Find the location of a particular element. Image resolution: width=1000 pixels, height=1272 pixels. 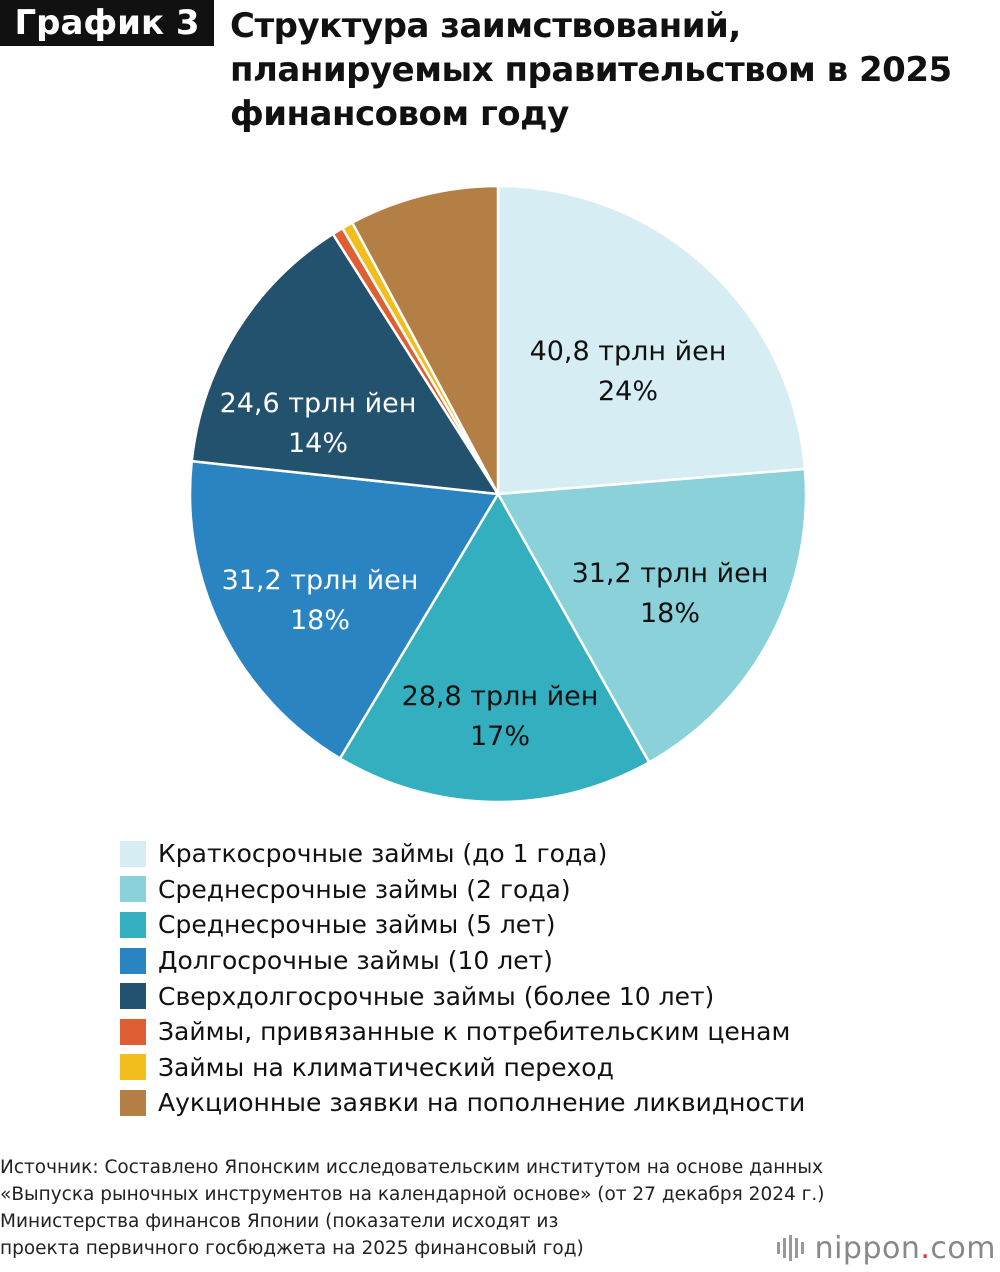

legend-label: Займы на климатический переход is located at coordinates (386, 1067).